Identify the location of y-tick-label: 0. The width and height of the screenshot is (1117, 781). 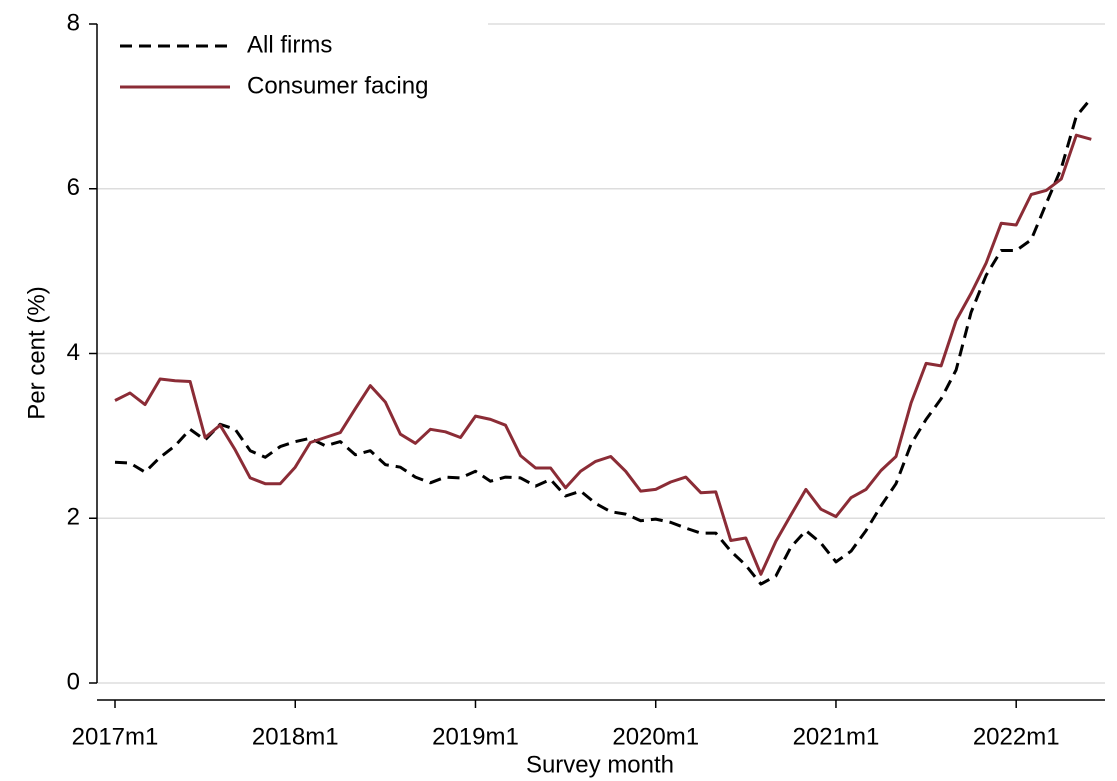
(73, 681).